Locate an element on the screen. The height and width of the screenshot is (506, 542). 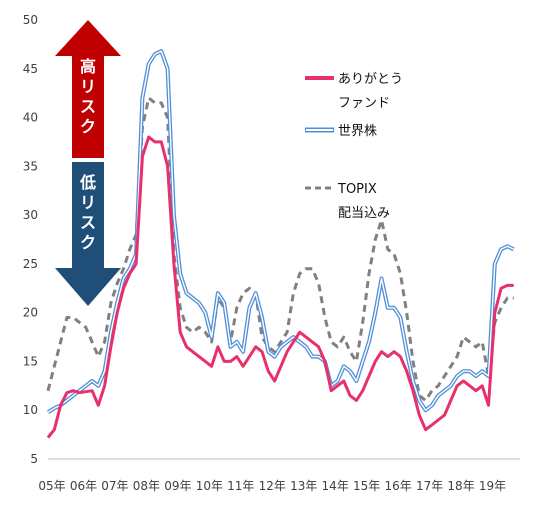
high-risk-arrow: 高リスク is located at coordinates (88, 89).